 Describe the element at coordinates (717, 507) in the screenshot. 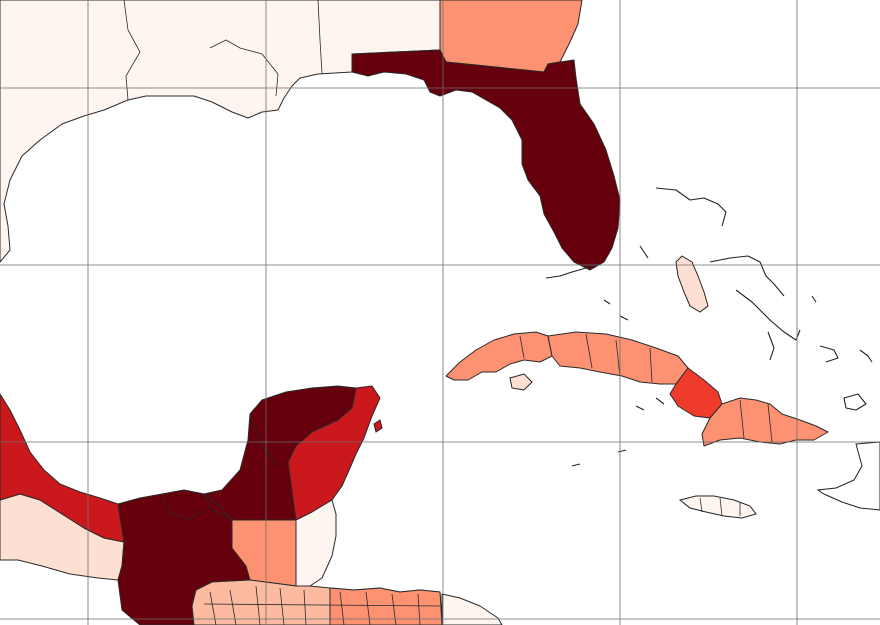

I see `region-jamaica` at that location.